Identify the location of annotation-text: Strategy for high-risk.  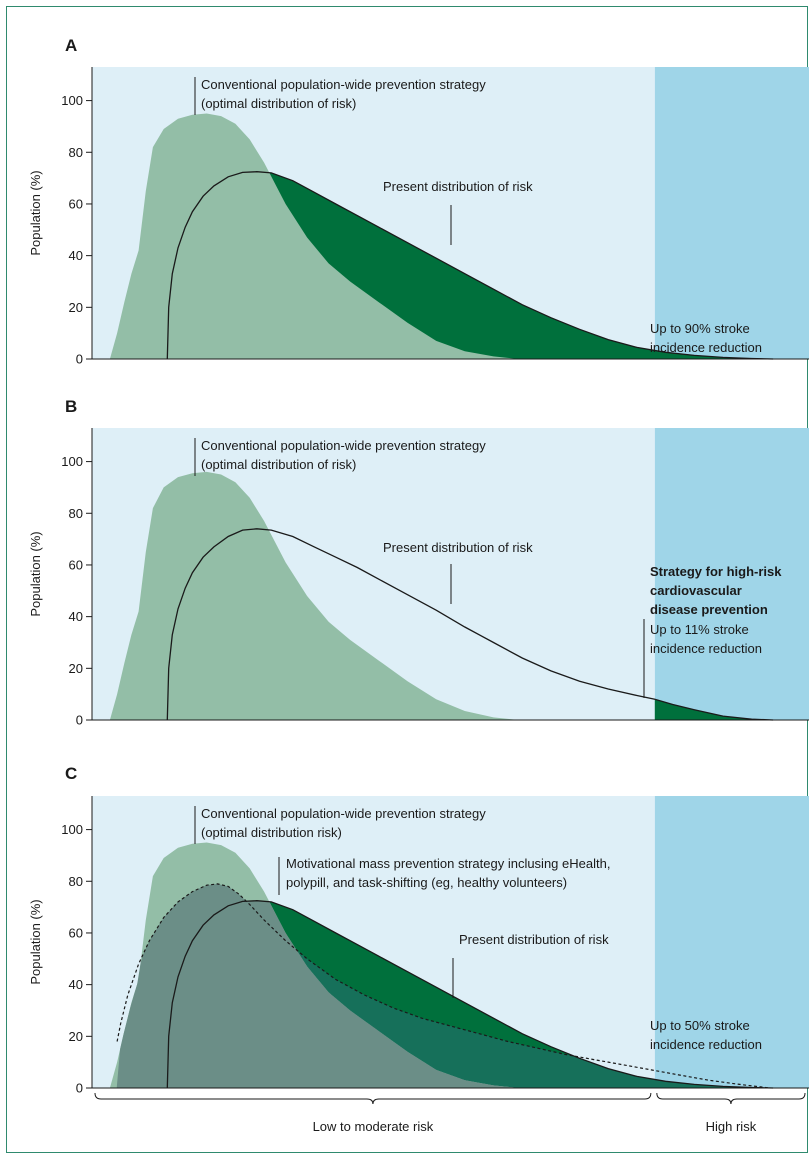
(716, 571).